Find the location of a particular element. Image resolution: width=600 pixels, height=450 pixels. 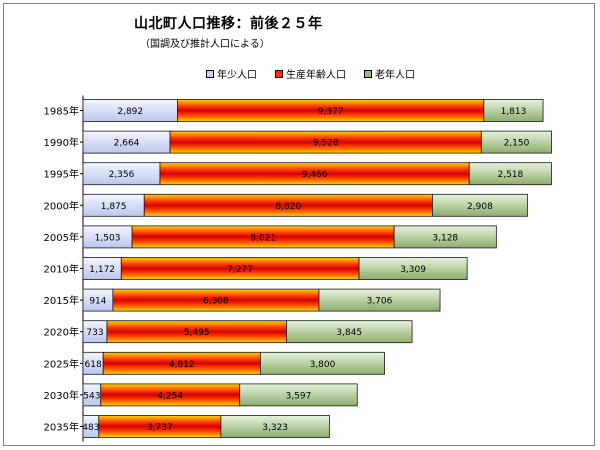

data-label-old: 3,128 is located at coordinates (445, 238).